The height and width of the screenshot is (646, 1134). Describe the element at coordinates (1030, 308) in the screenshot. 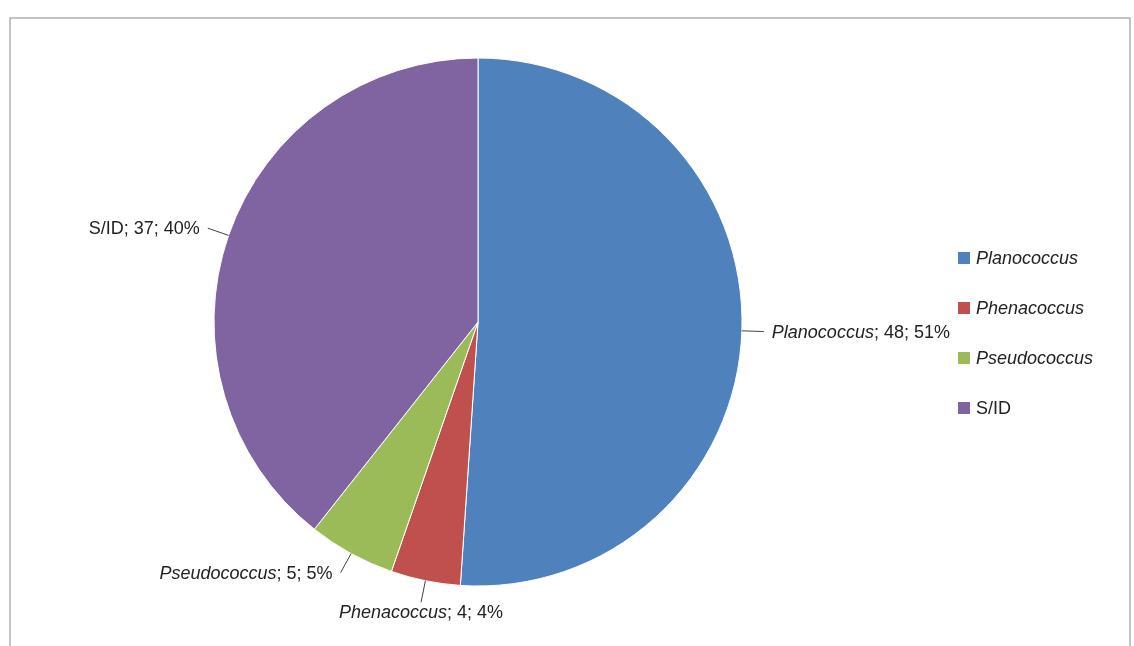

I see `legend-label: Phenacoccus` at that location.